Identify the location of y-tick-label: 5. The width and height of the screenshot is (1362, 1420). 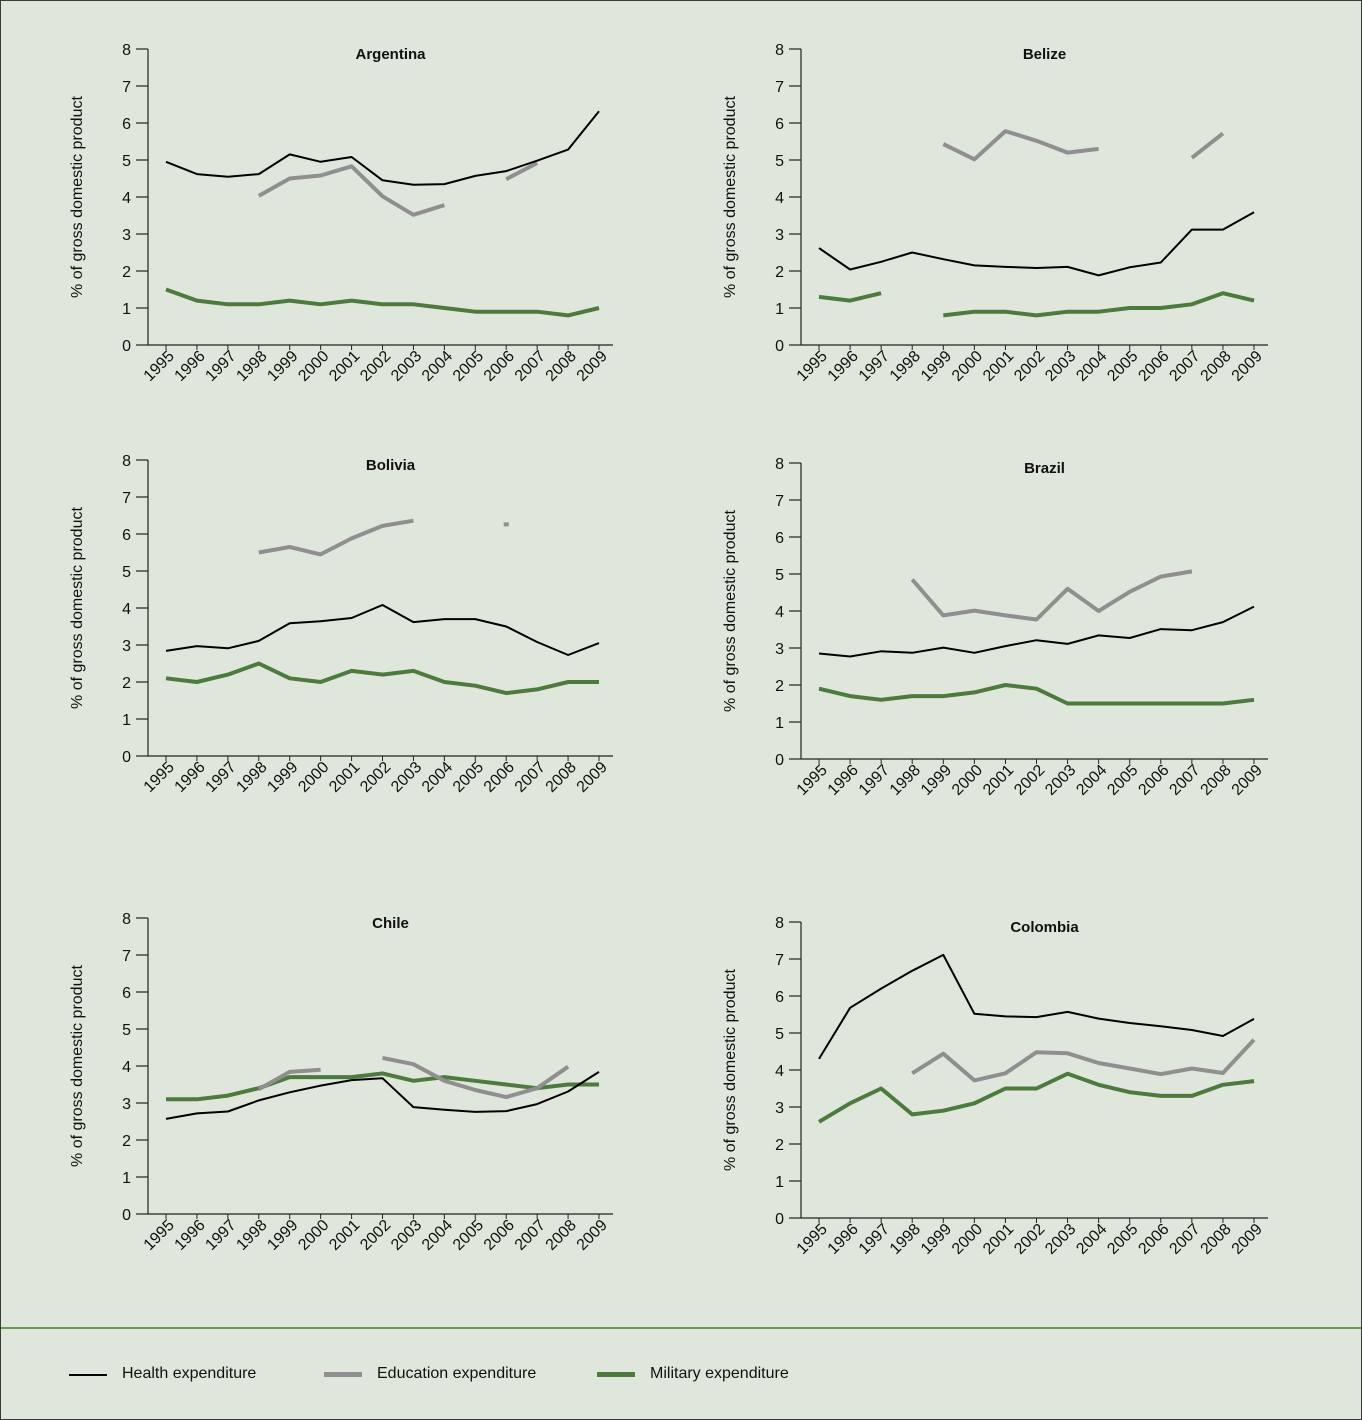
(779, 1034).